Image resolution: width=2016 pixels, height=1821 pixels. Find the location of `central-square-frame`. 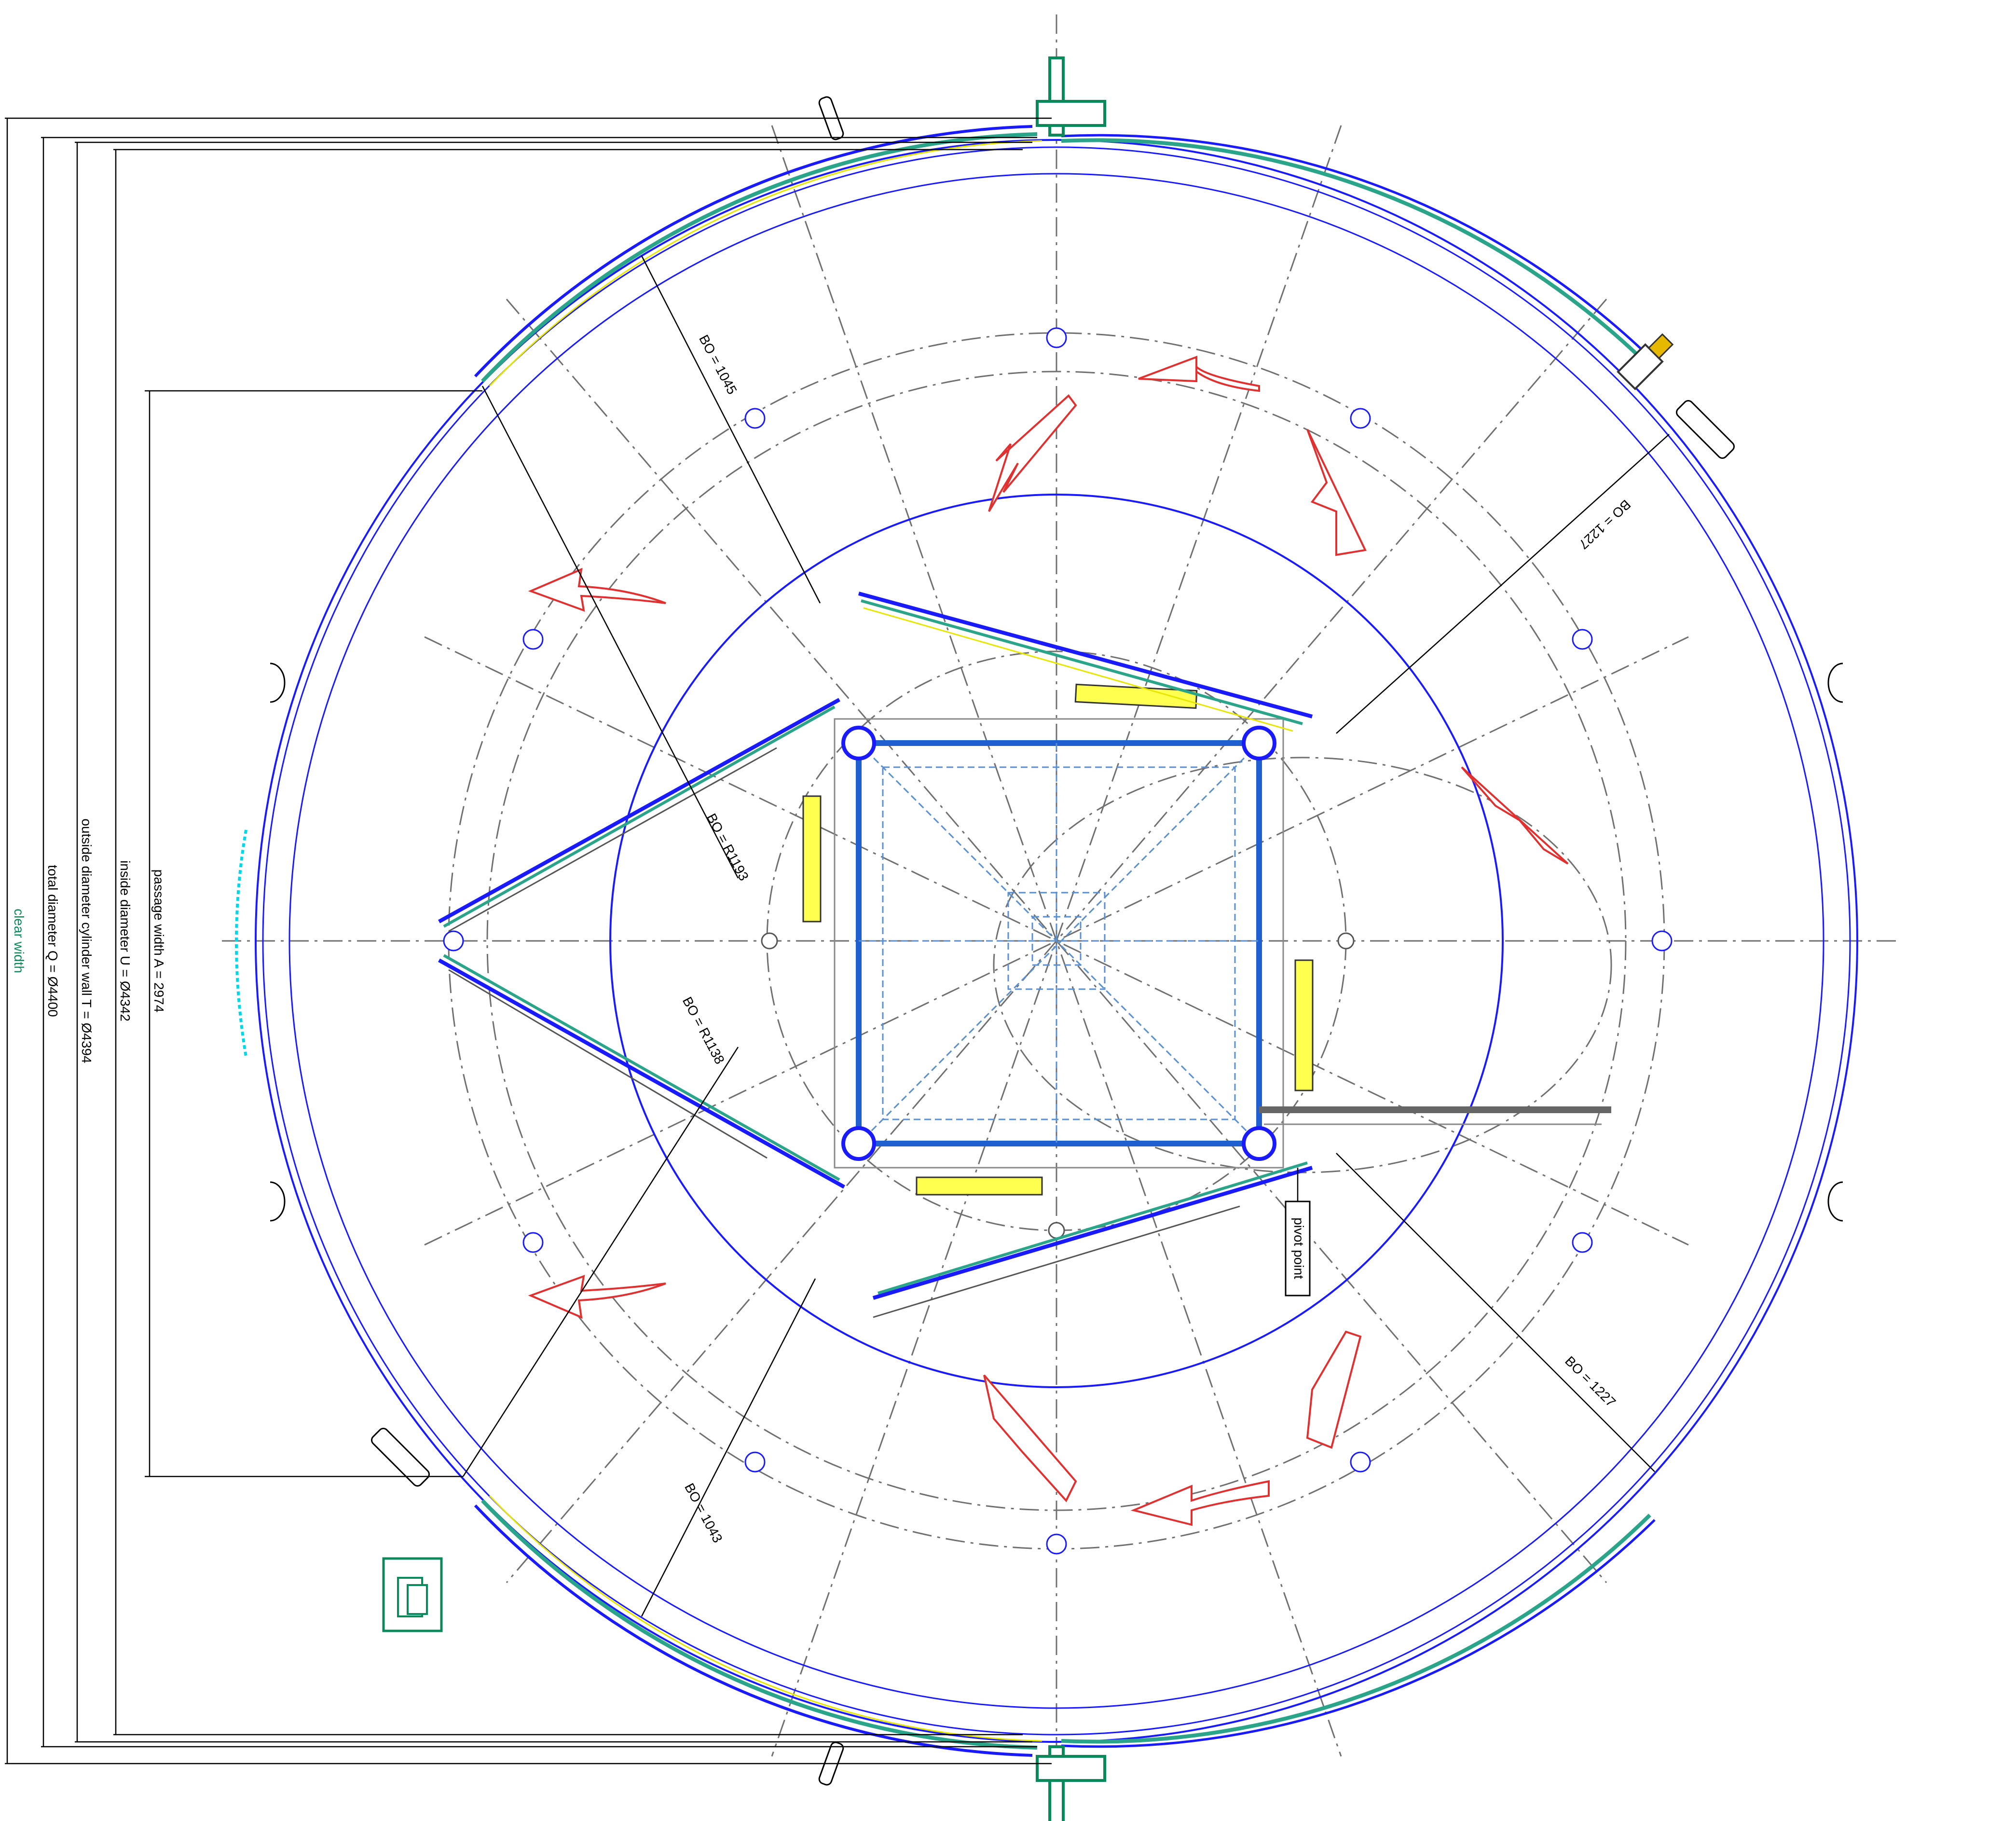

central-square-frame is located at coordinates (1059, 943).